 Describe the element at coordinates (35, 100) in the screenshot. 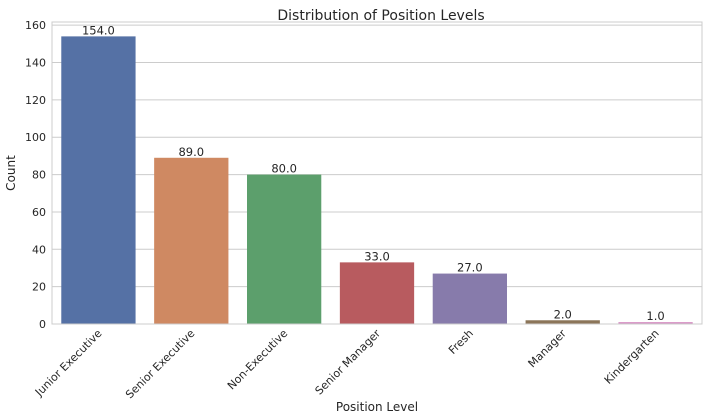

I see `y-tick-label: 120` at that location.